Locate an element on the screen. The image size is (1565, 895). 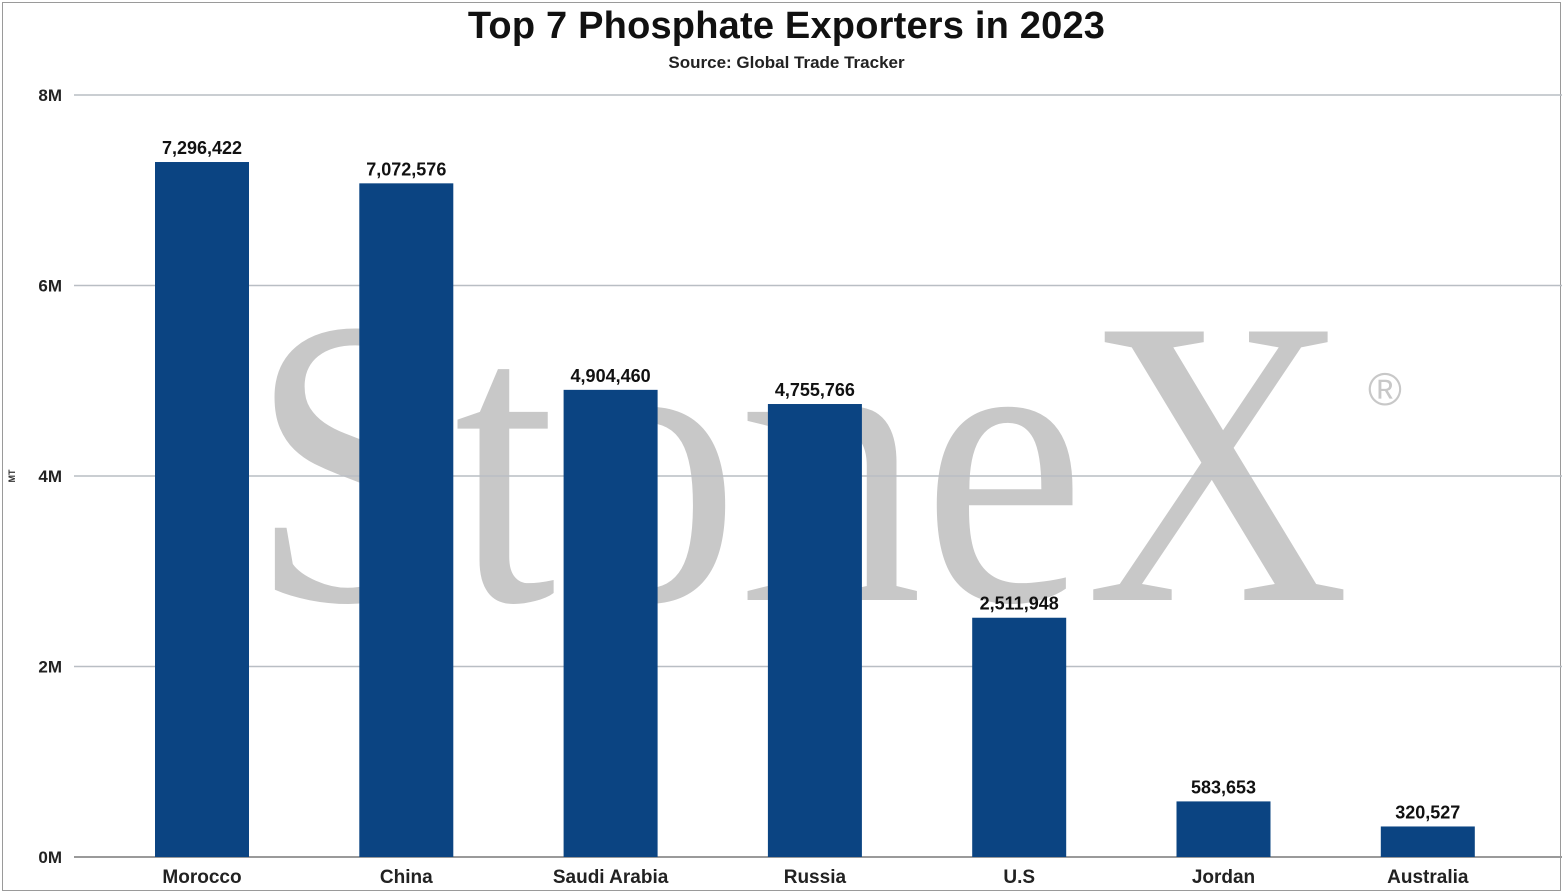
y-tick-label: 6M is located at coordinates (50, 286).